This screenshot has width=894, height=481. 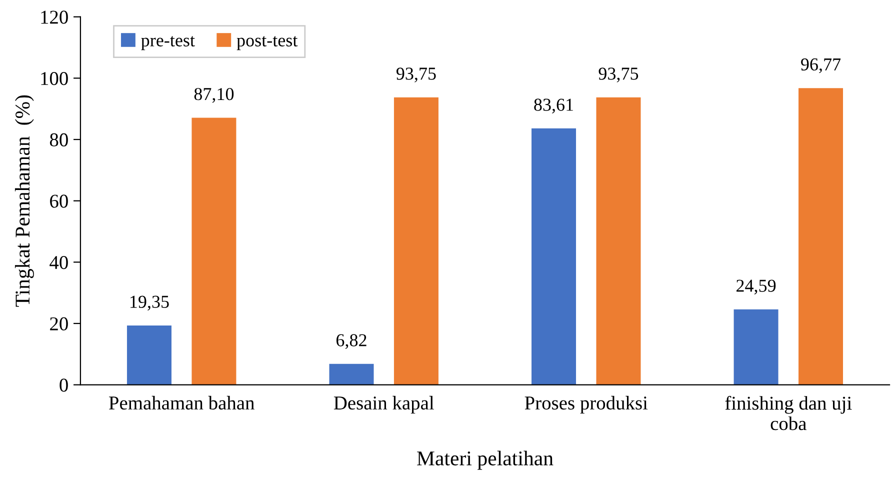 What do you see at coordinates (168, 43) in the screenshot?
I see `legend-label: pre-test` at bounding box center [168, 43].